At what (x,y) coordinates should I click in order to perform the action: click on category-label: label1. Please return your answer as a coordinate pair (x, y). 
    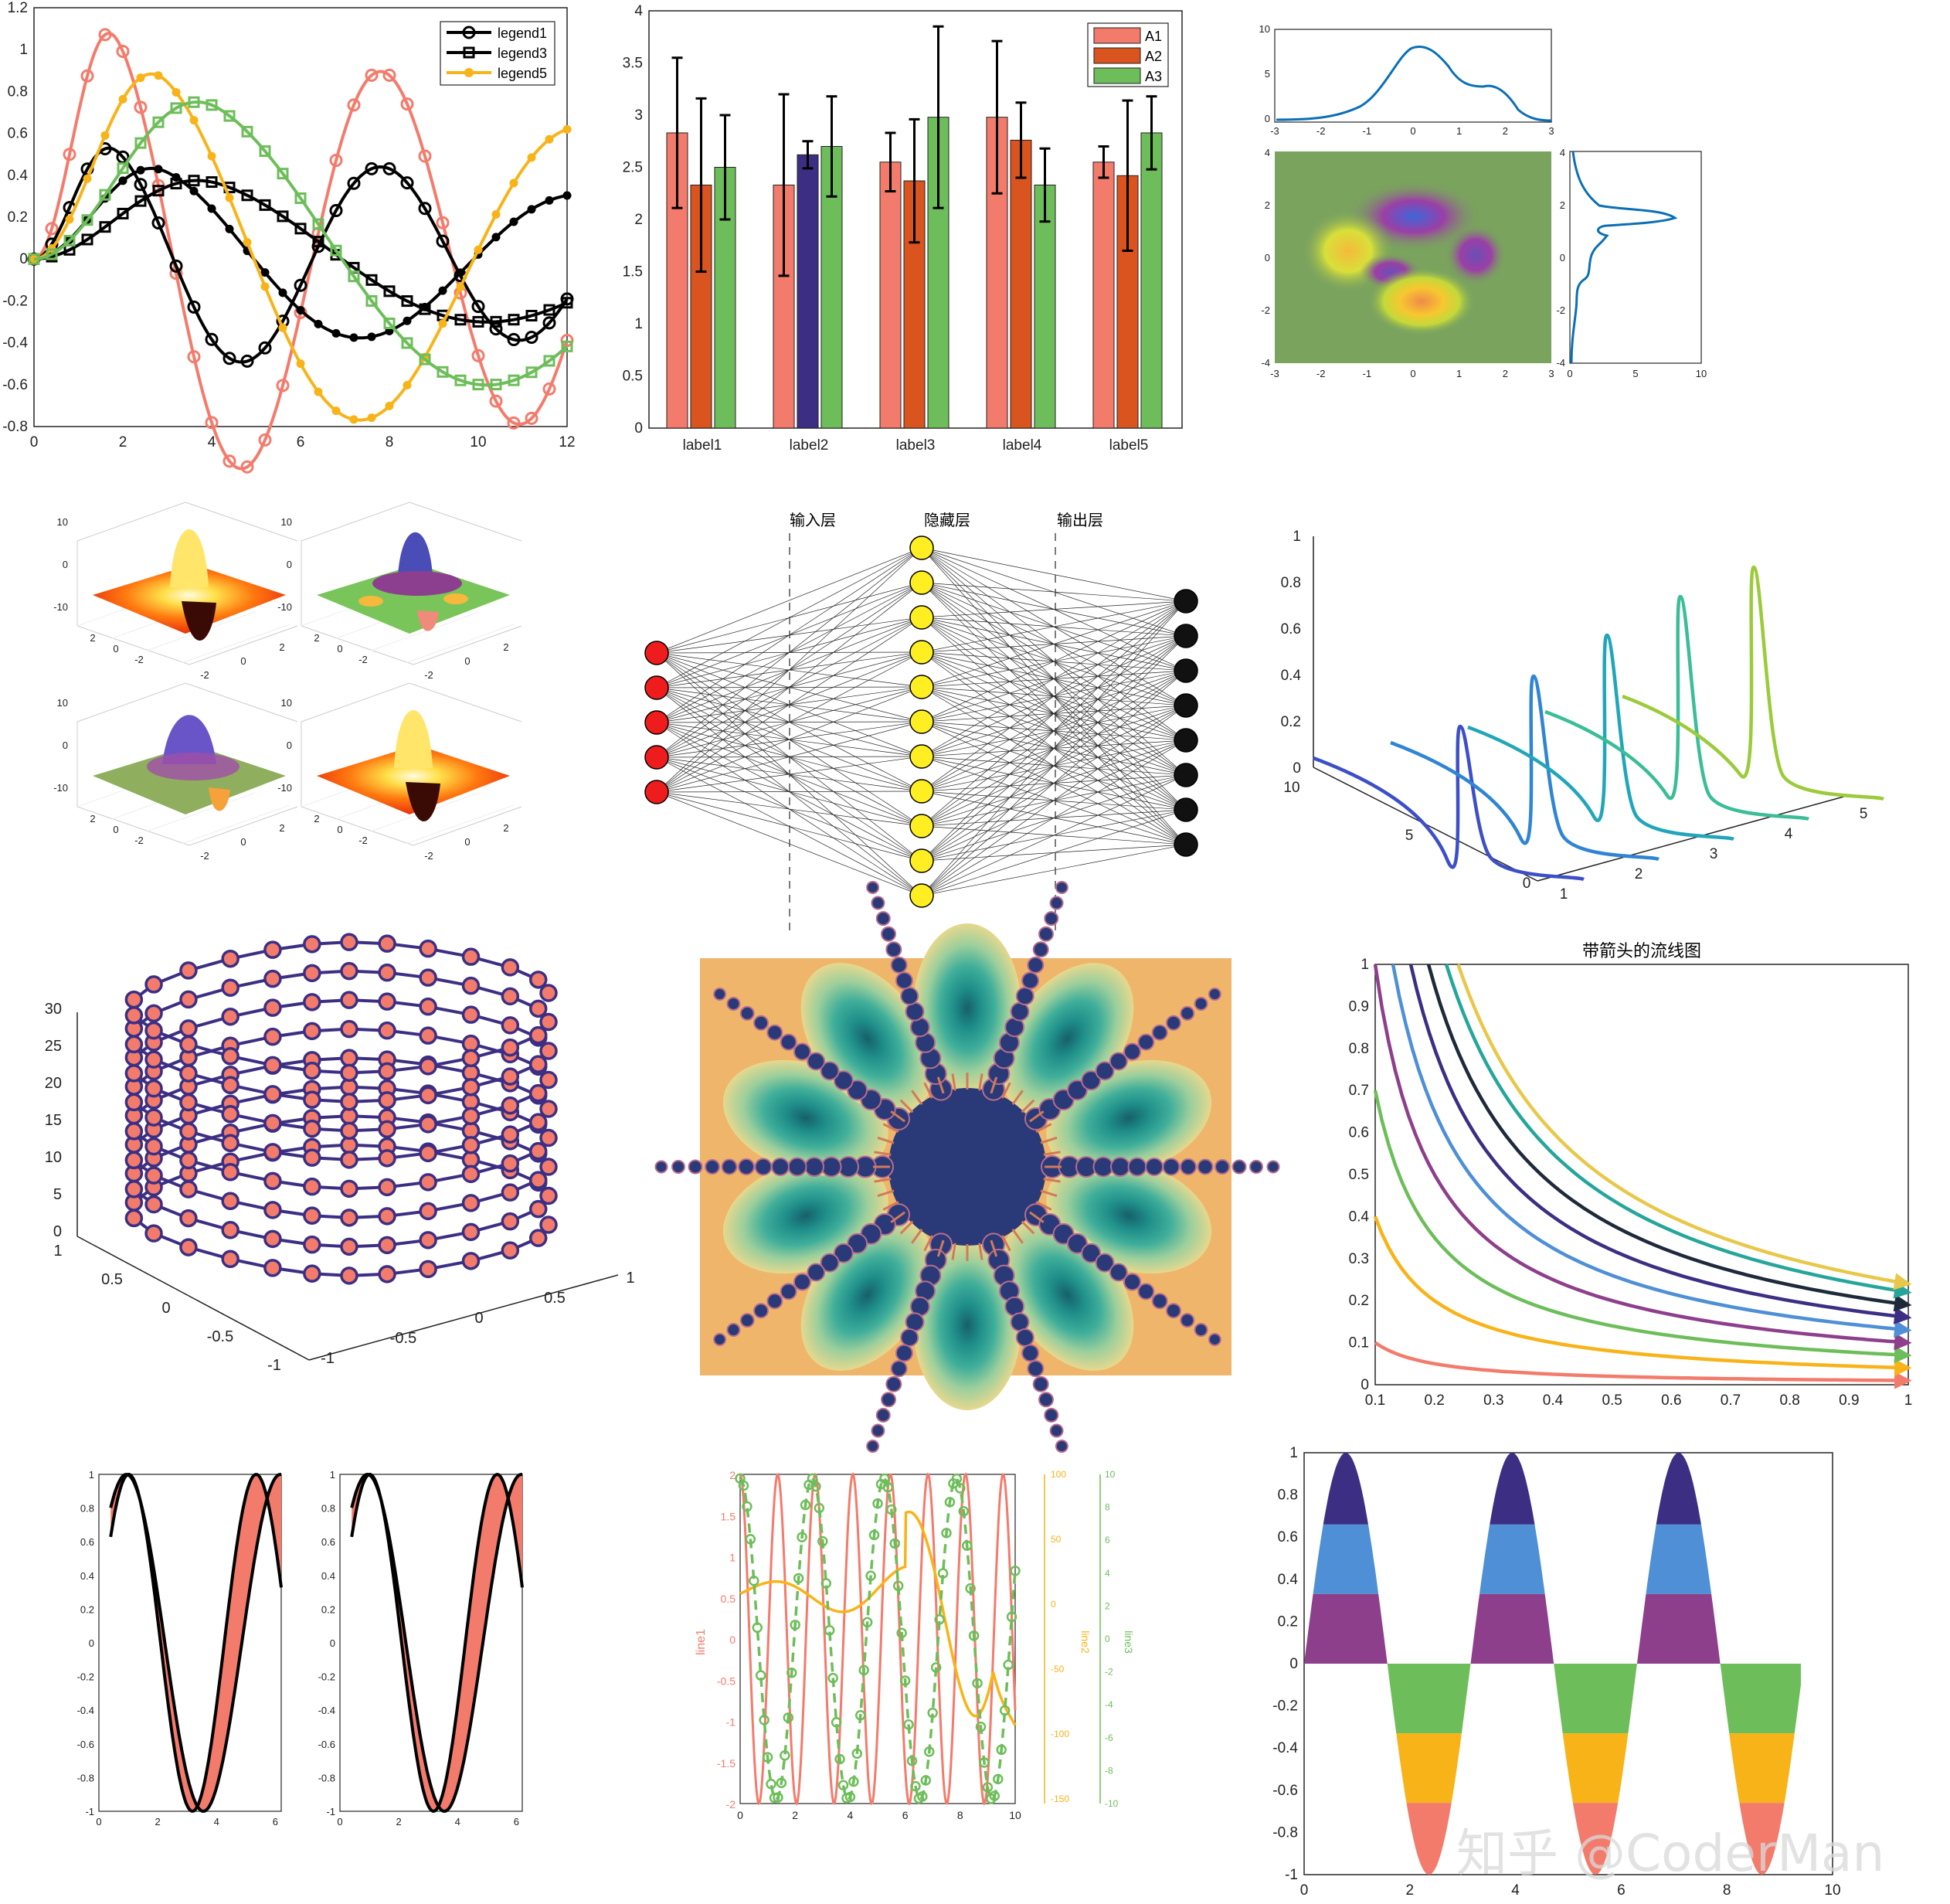
    Looking at the image, I should click on (702, 445).